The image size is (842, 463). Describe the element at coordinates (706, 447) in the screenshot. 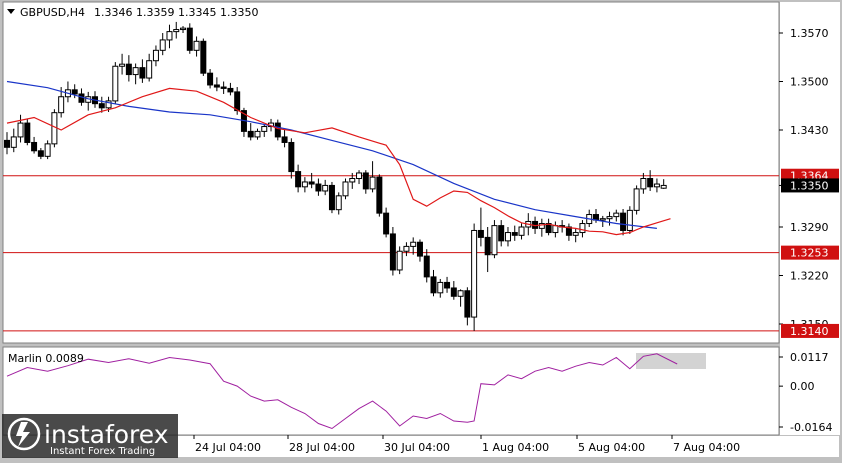

I see `time-tick-label: 7 Aug 04:00` at that location.